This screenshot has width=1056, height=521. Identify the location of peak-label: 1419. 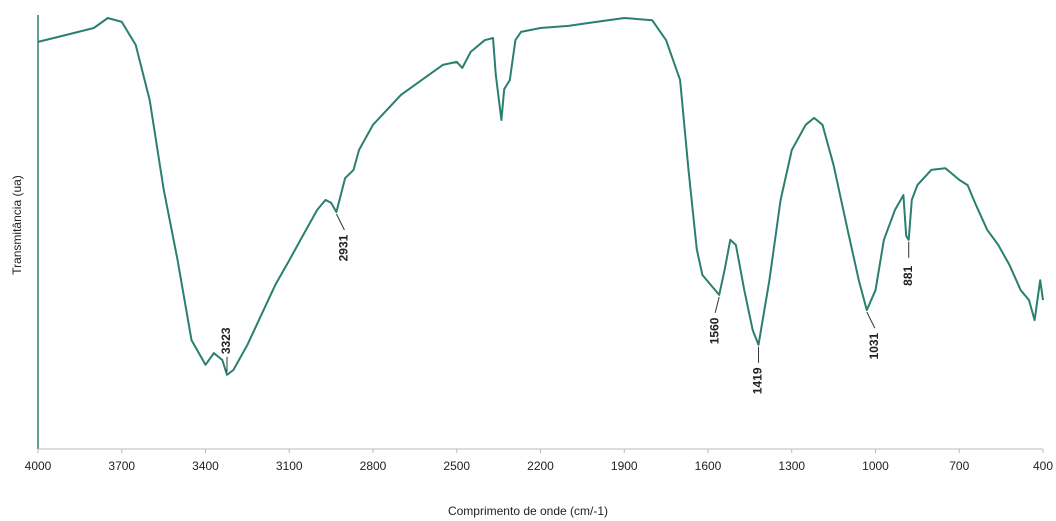
(758, 380).